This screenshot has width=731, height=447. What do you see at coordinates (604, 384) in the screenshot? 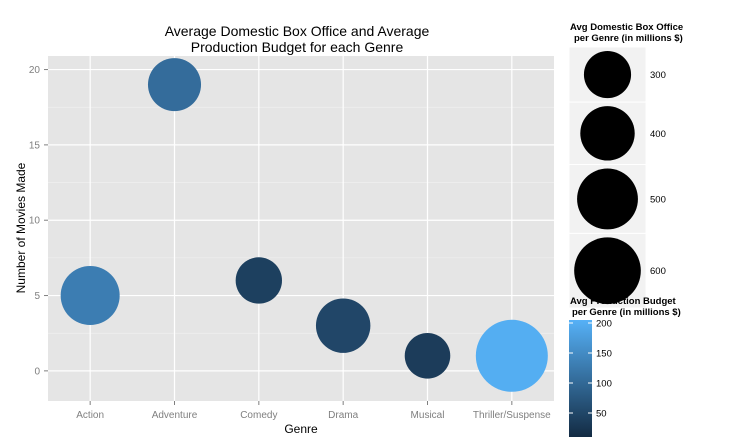
I see `color-legend-label: 100` at bounding box center [604, 384].